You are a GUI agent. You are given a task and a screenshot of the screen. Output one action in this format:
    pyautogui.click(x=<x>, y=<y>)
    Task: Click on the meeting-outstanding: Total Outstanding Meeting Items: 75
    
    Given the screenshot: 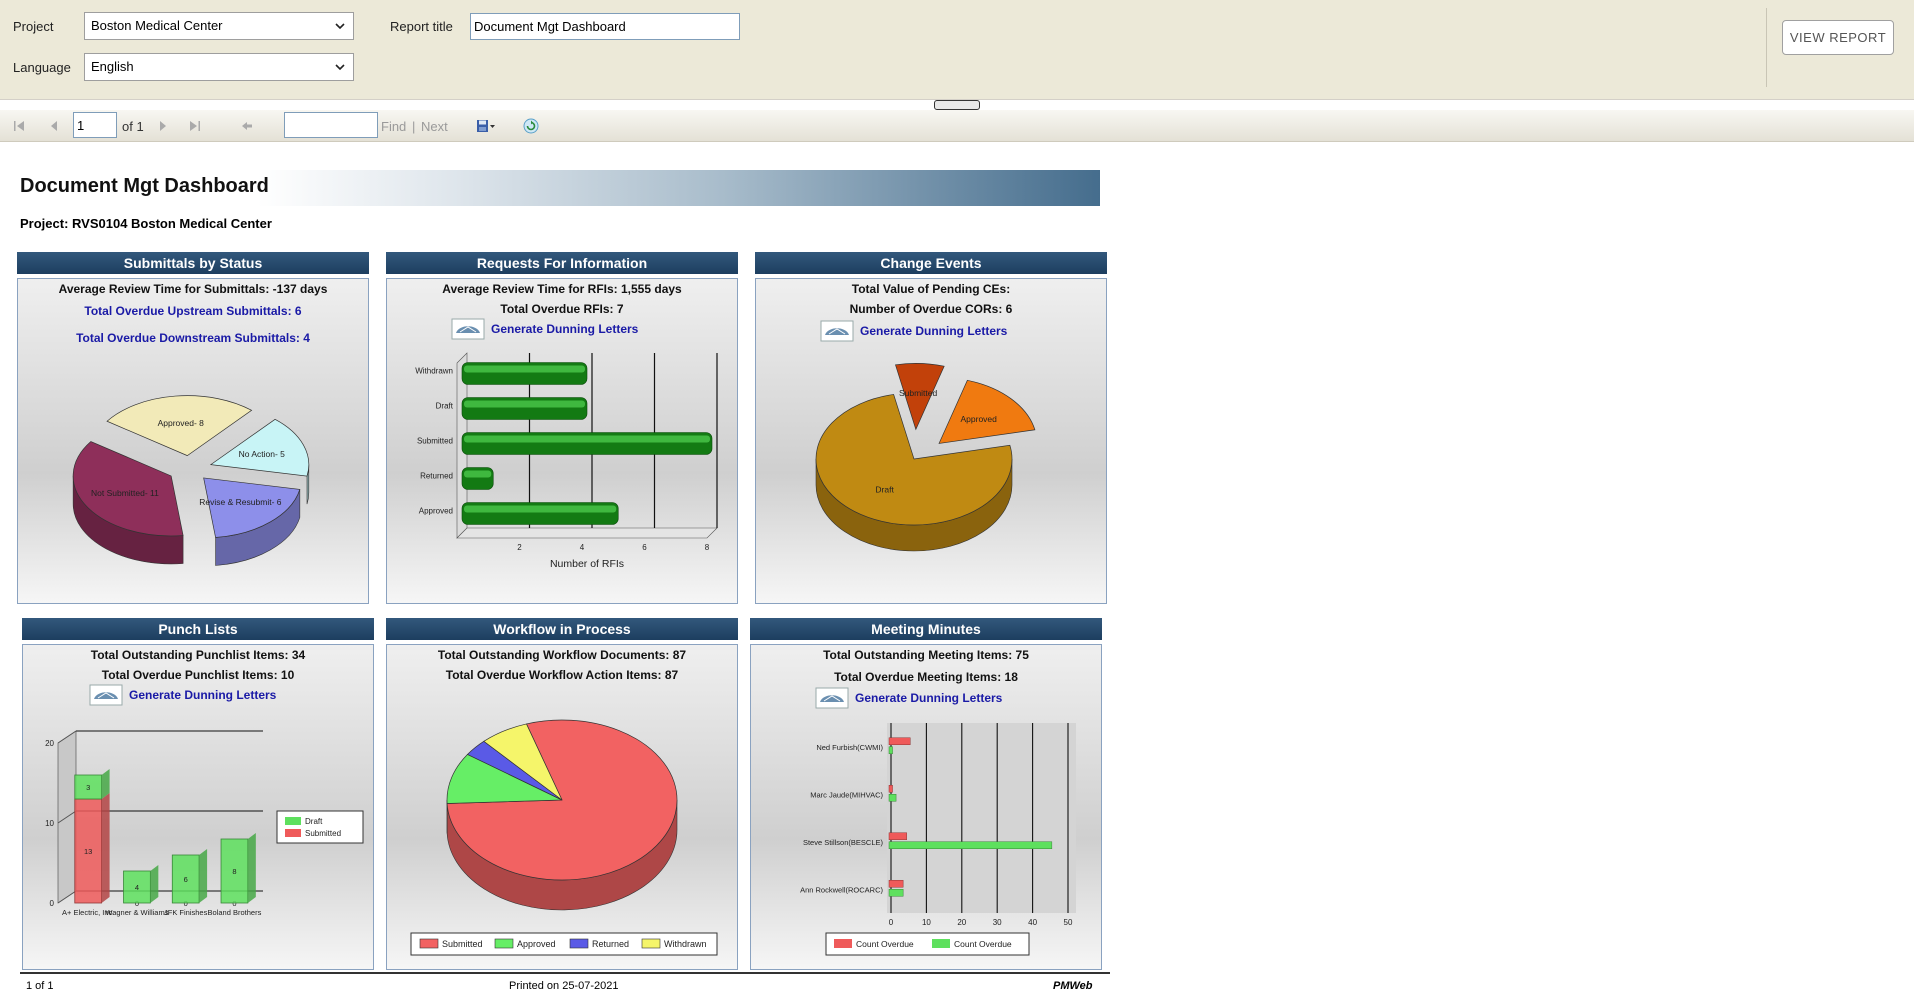 What is the action you would take?
    pyautogui.click(x=926, y=655)
    